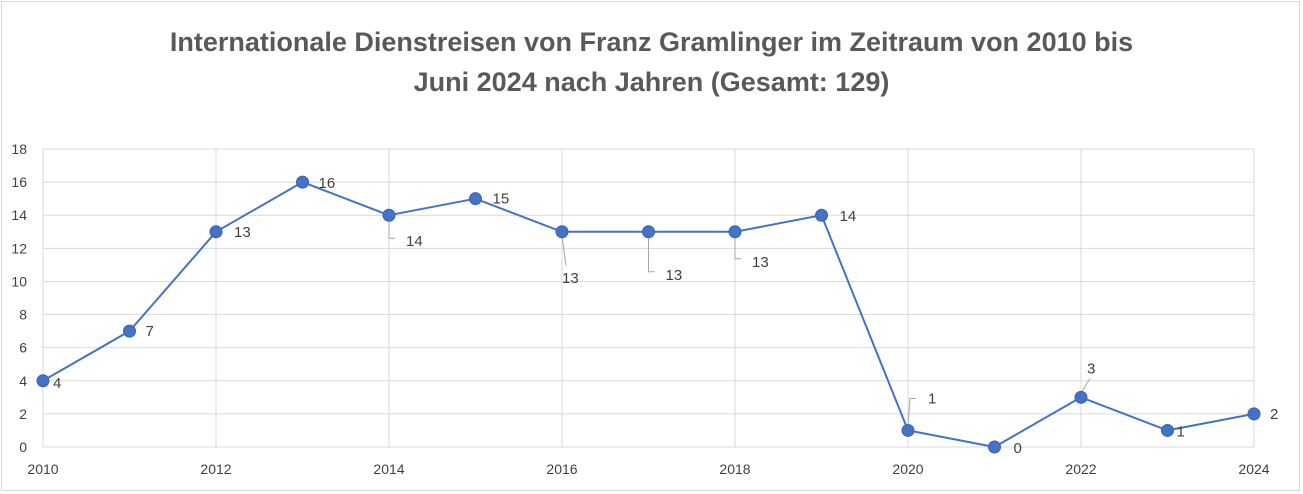 This screenshot has width=1303, height=494. Describe the element at coordinates (19, 281) in the screenshot. I see `y-tick-label: 10` at that location.